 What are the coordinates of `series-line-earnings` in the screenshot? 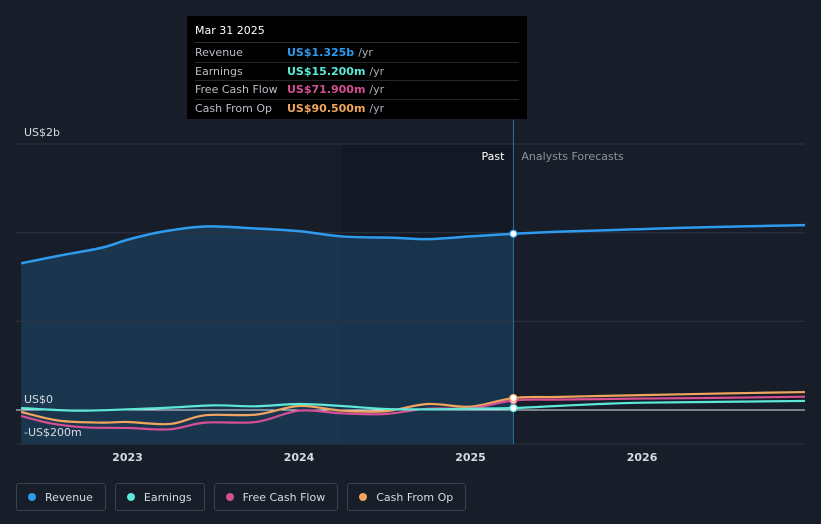 It's located at (413, 405).